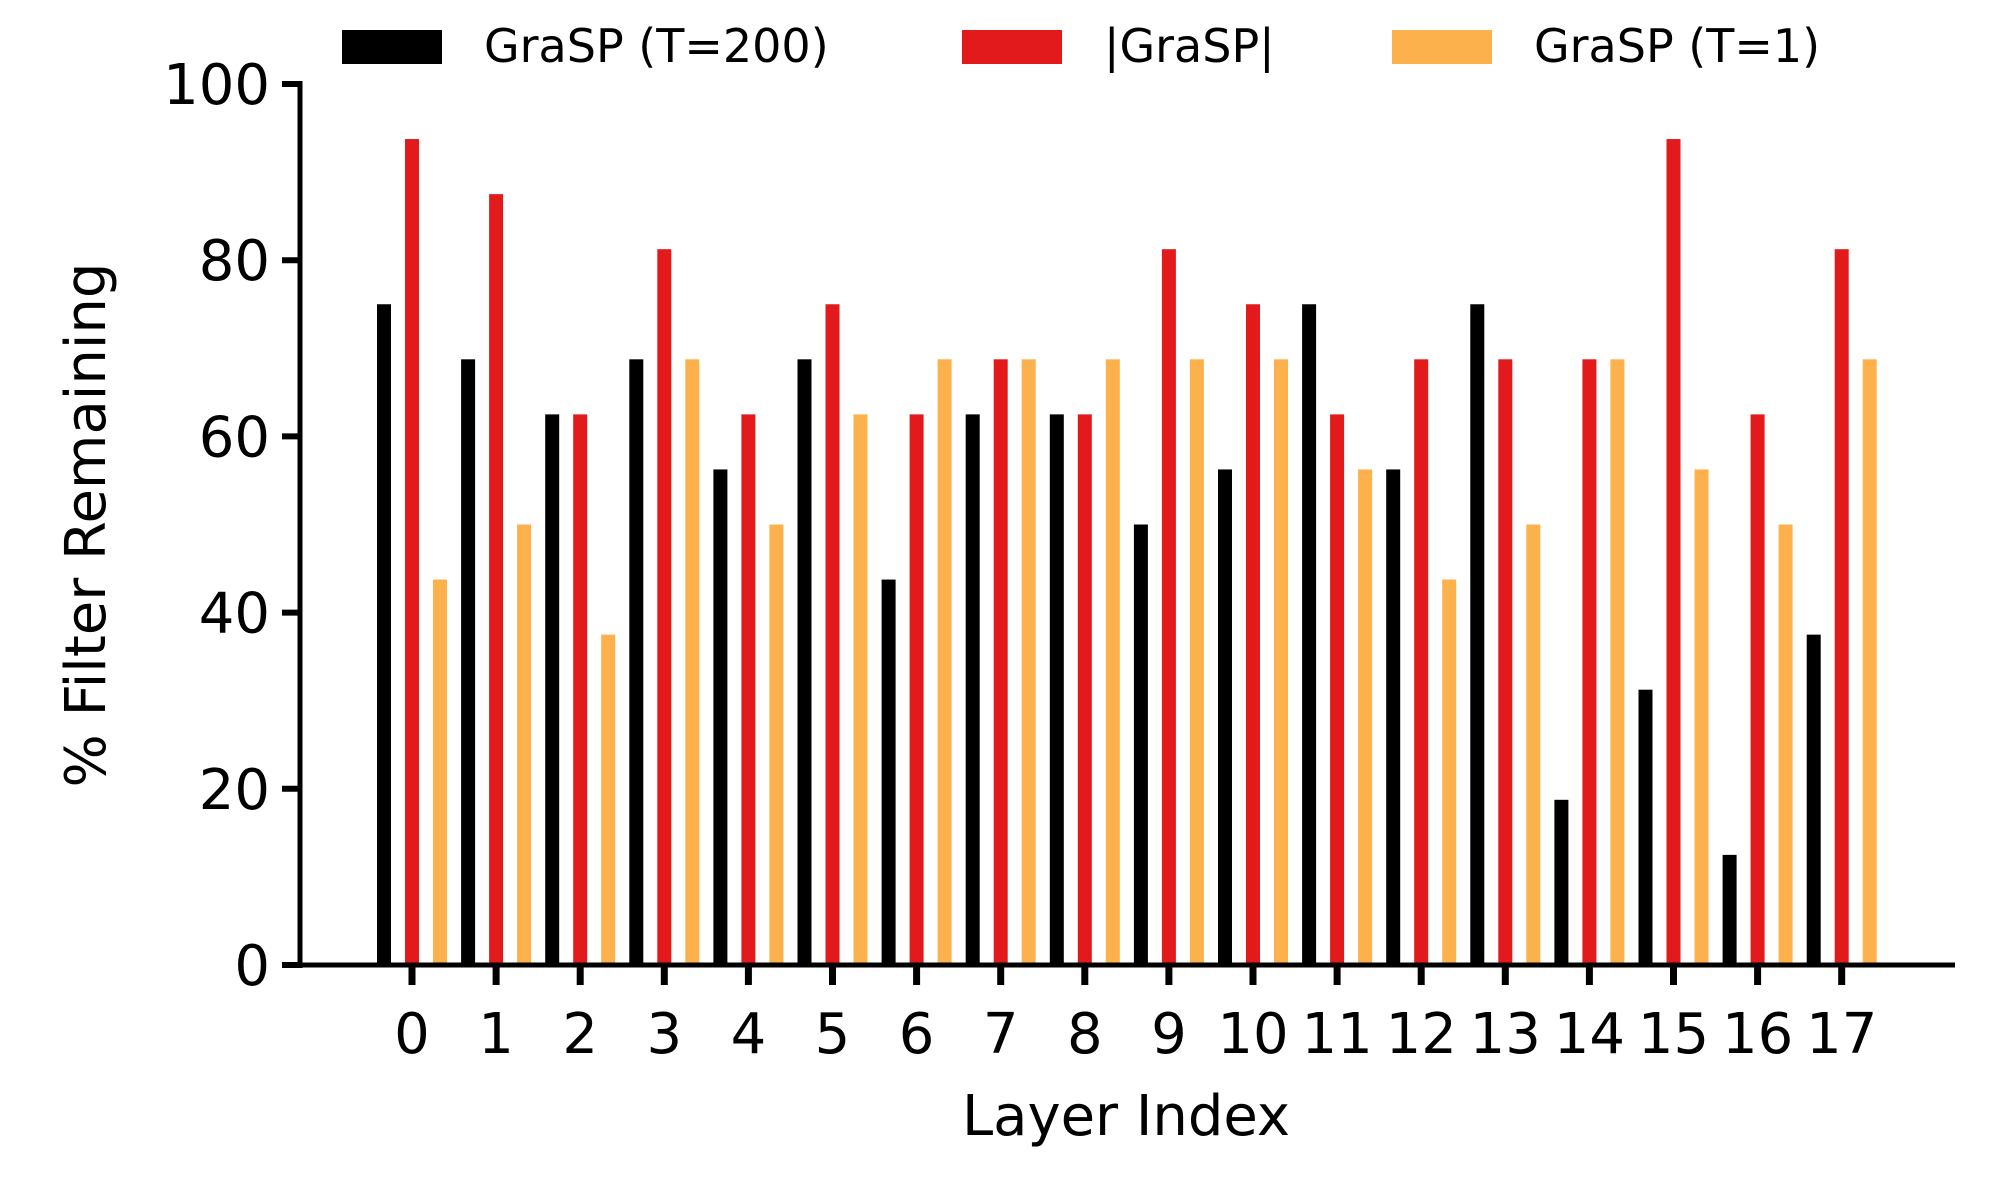  What do you see at coordinates (233, 526) in the screenshot?
I see `y-axis: 0 20 40 60 80 100` at bounding box center [233, 526].